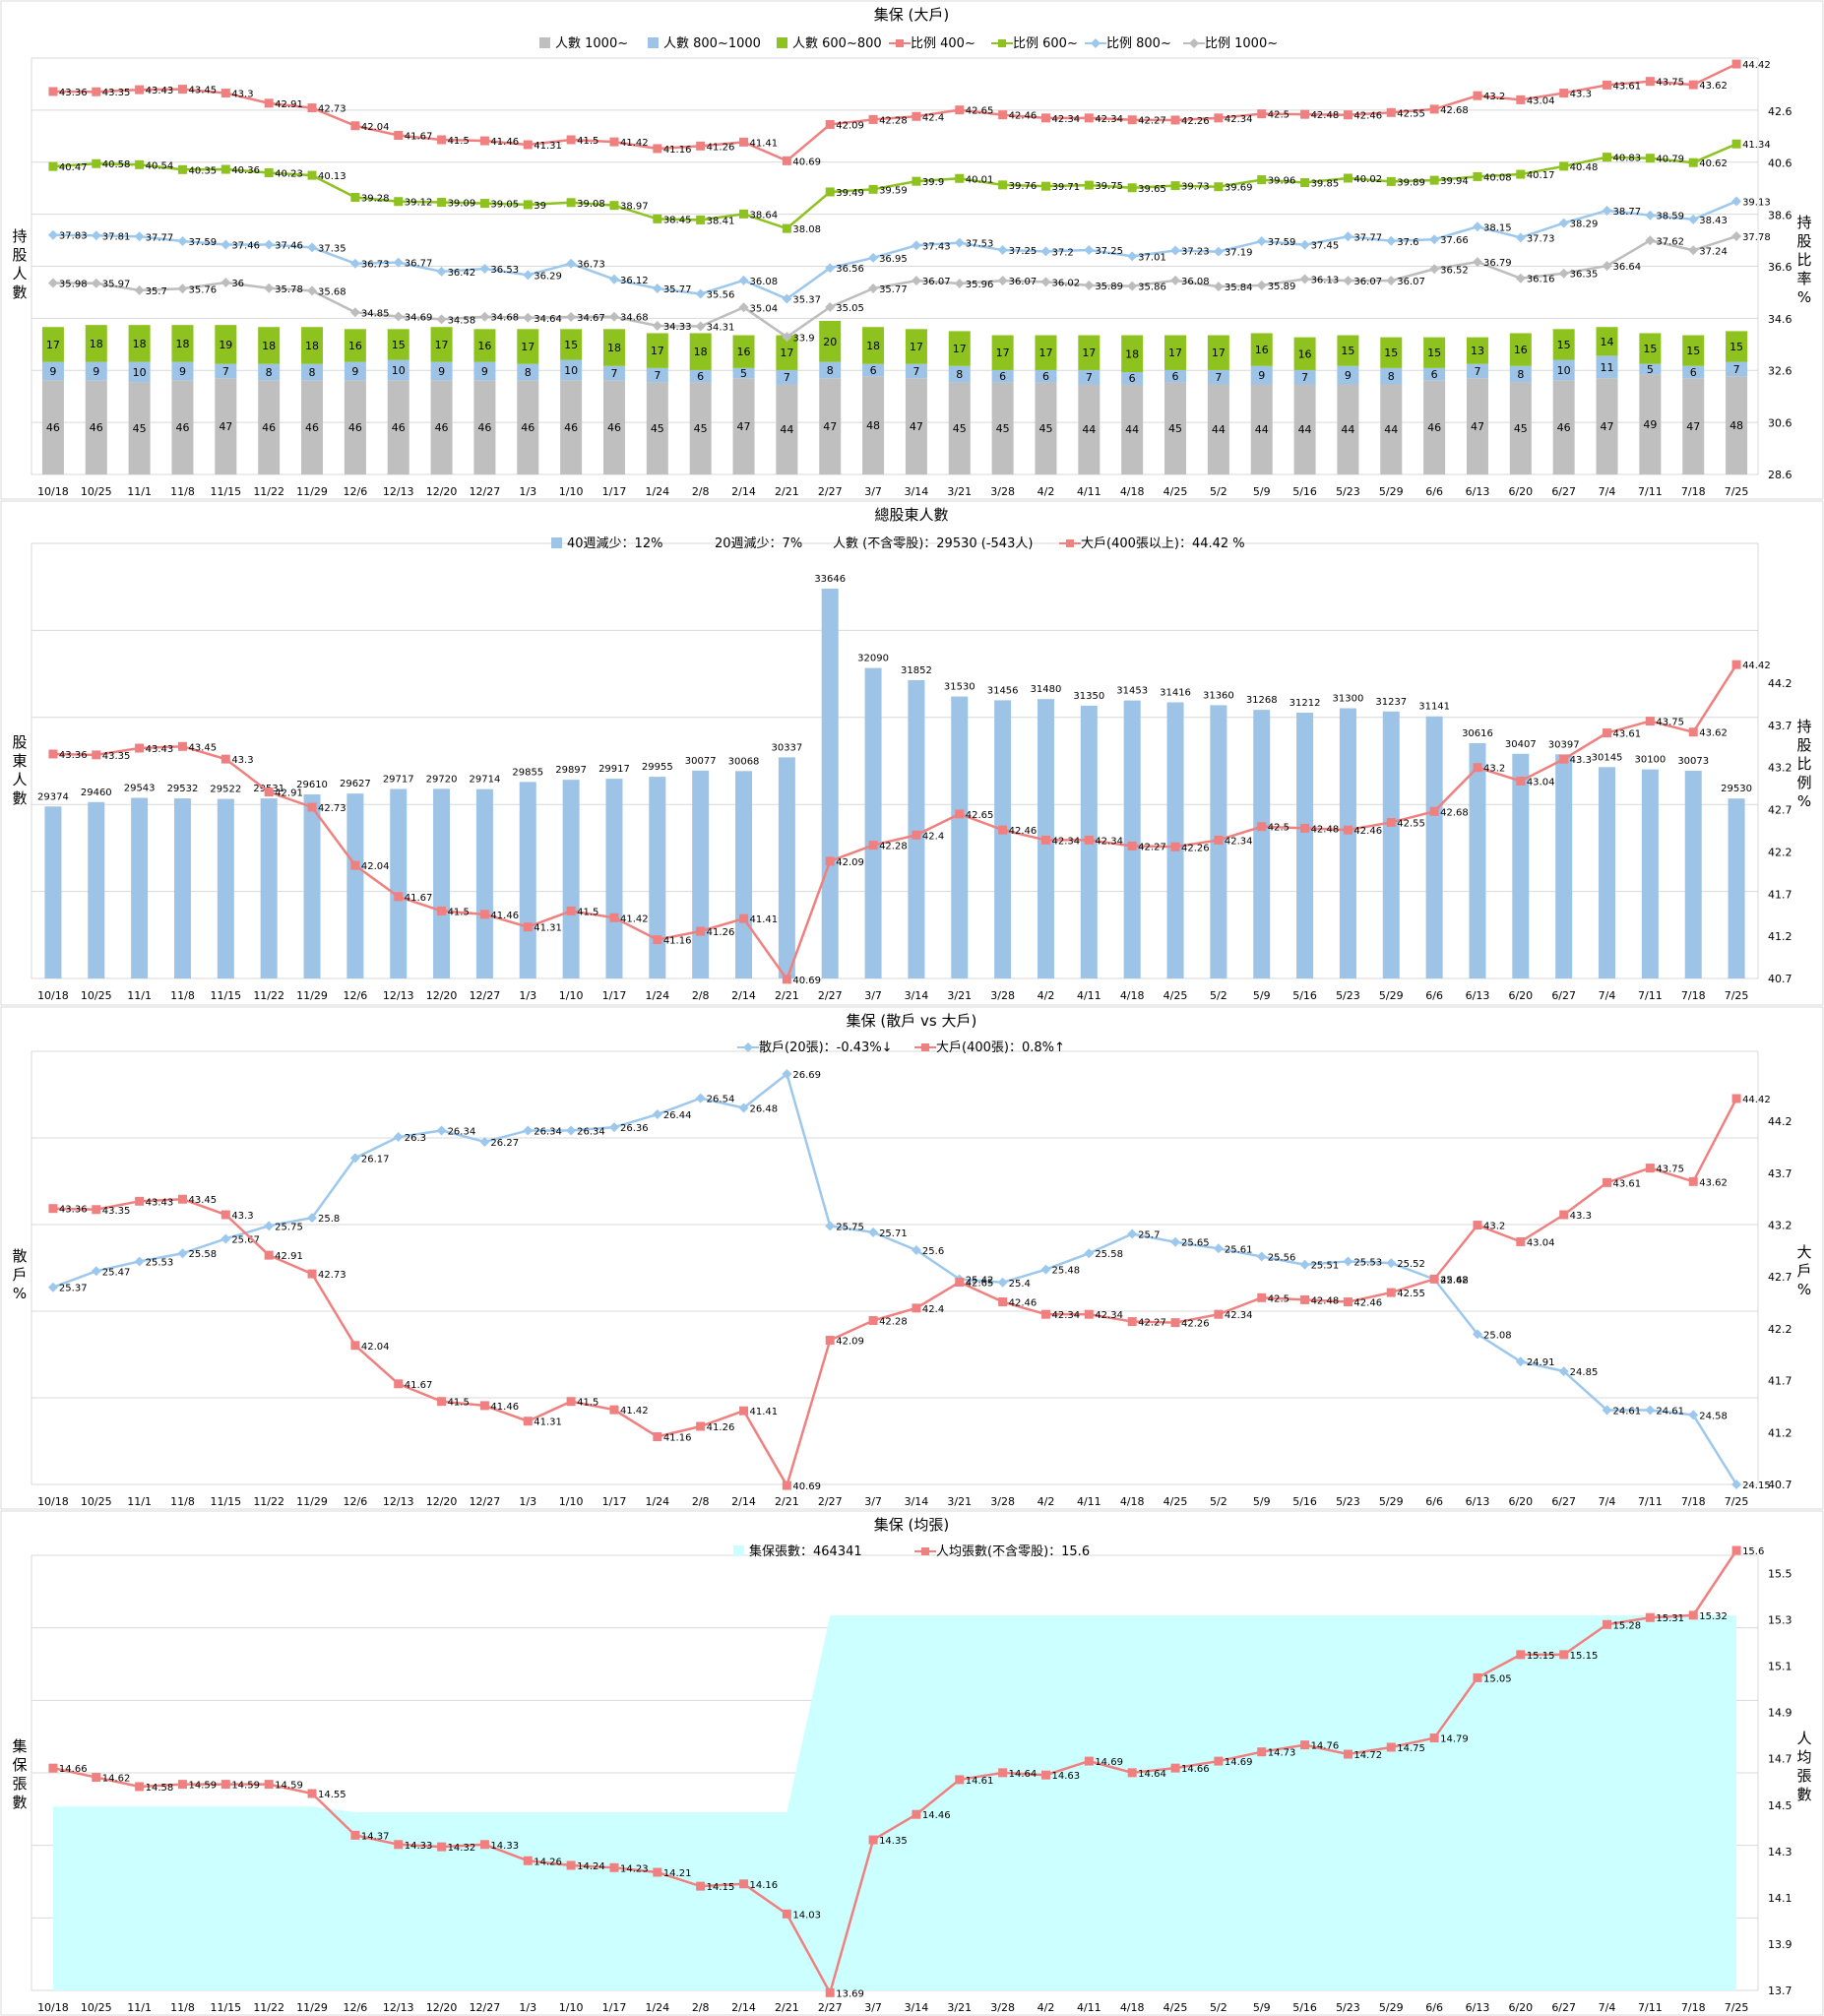  I want to click on ratio-800-data-label: 37.45, so click(1325, 246).